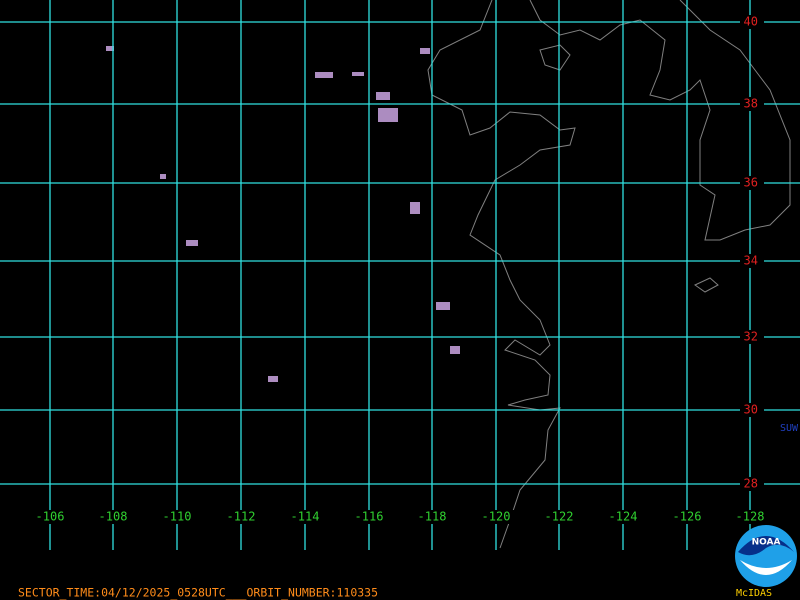  I want to click on longitude-label: -108, so click(113, 517).